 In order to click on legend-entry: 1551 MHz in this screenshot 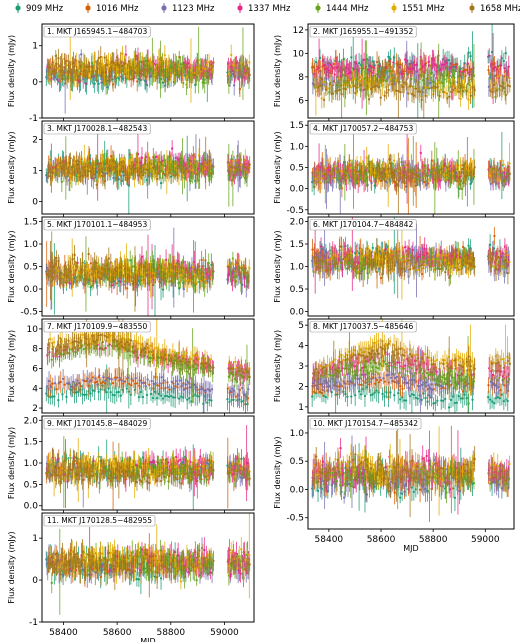, I will do `click(418, 8)`.